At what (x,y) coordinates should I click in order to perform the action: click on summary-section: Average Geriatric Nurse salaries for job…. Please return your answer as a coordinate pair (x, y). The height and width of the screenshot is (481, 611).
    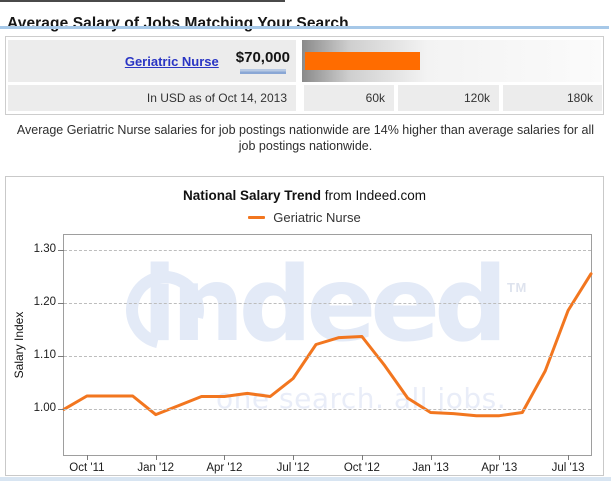
    Looking at the image, I should click on (305, 138).